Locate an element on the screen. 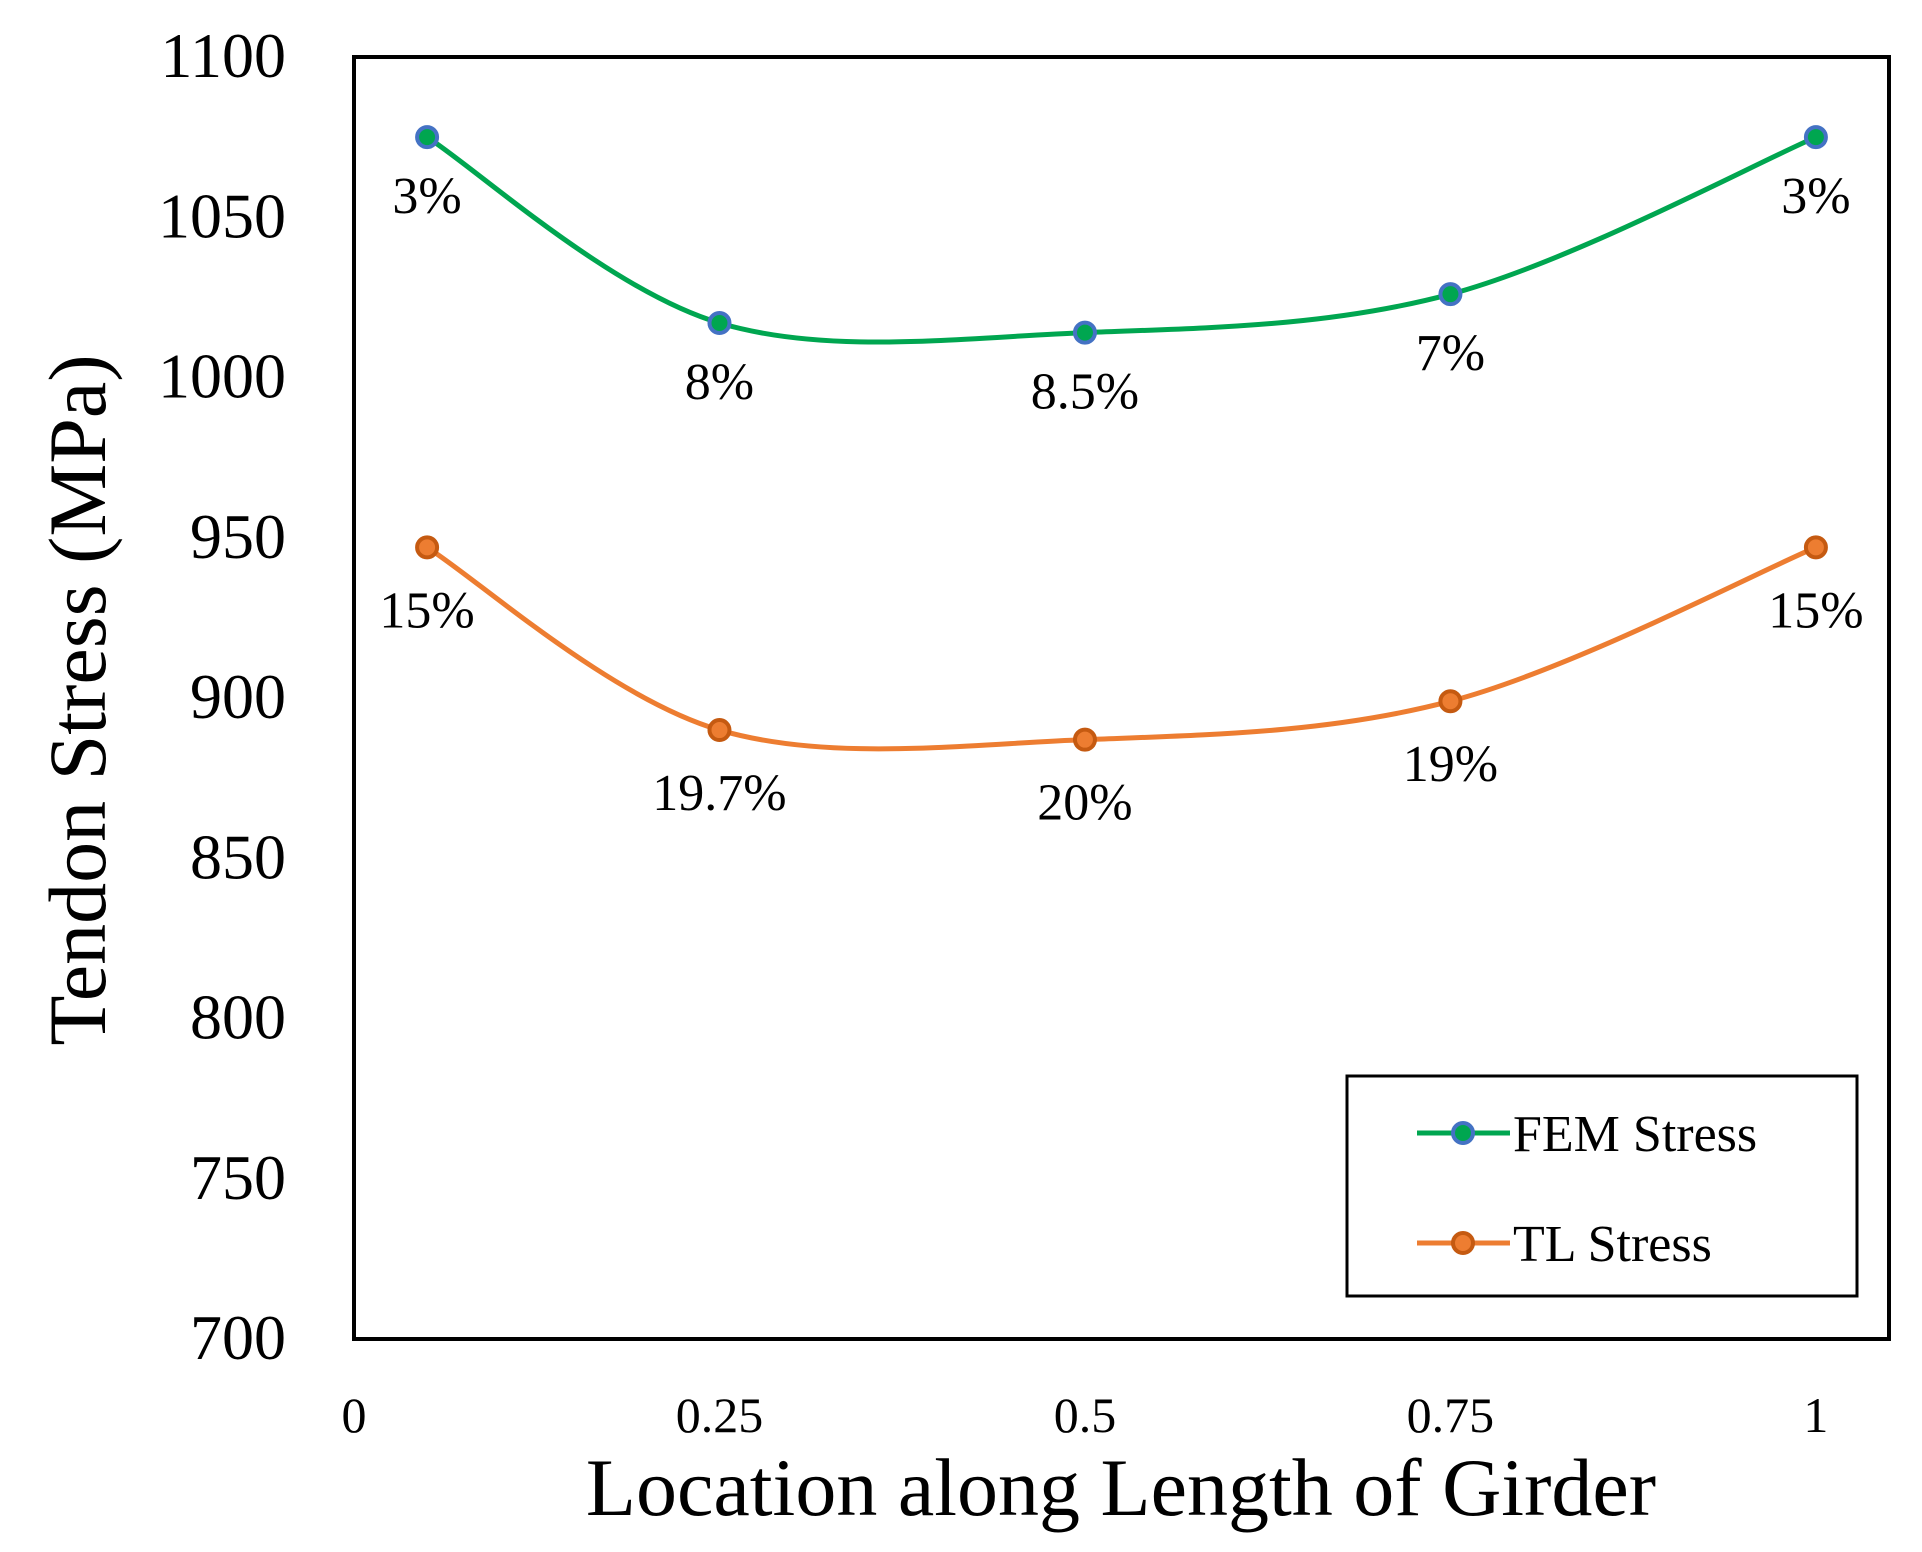 The width and height of the screenshot is (1922, 1552). x-axis-ticks: 0 0.25 0.5 0.75 1 is located at coordinates (1085, 1415).